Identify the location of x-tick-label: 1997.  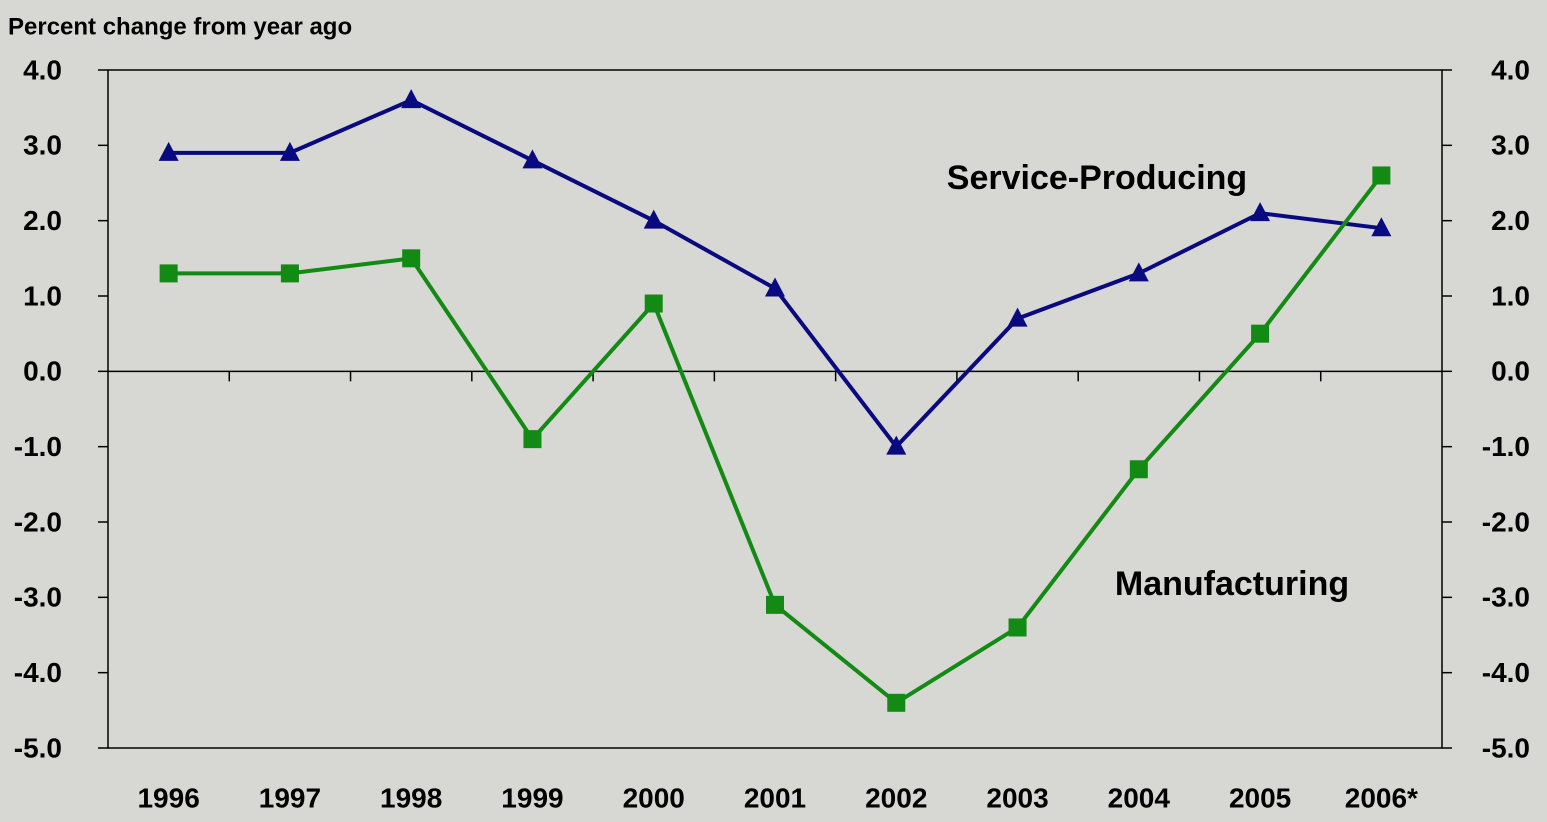
(290, 797).